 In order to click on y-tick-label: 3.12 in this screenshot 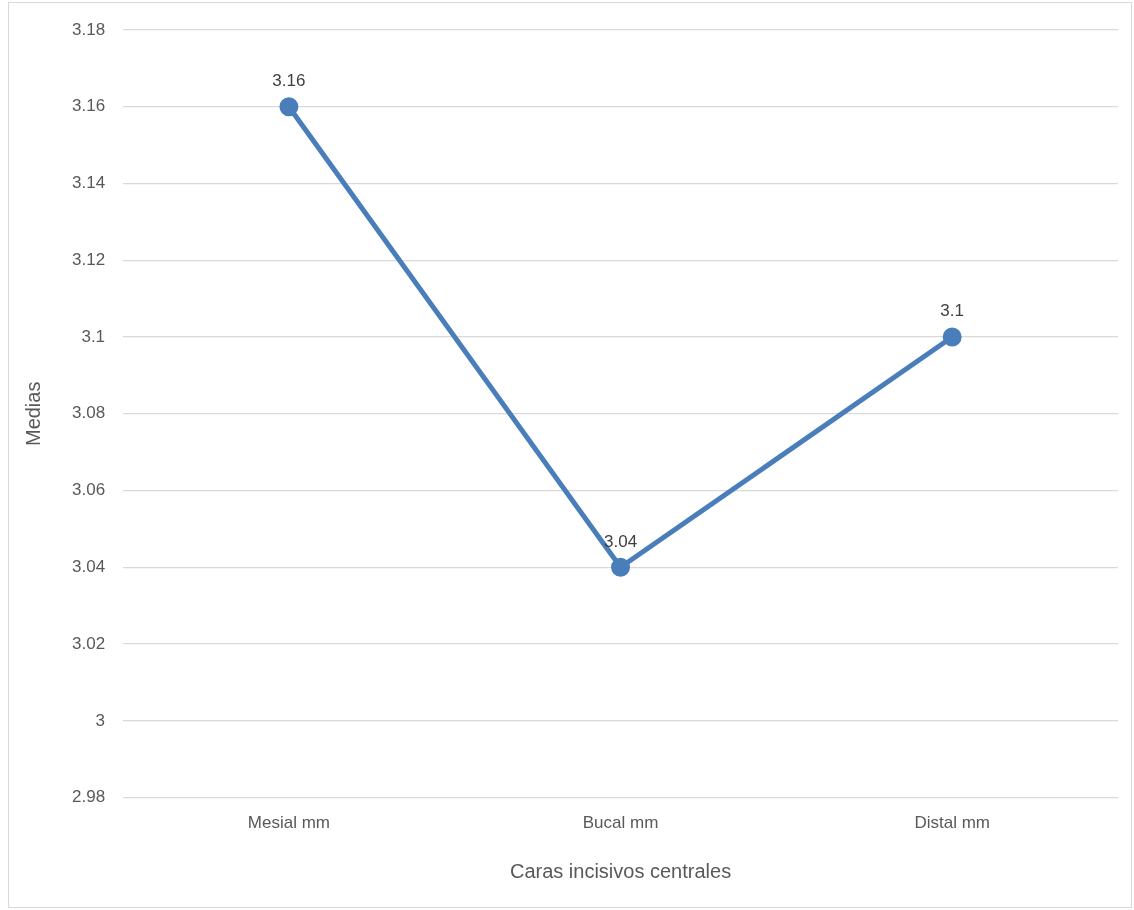, I will do `click(88, 259)`.